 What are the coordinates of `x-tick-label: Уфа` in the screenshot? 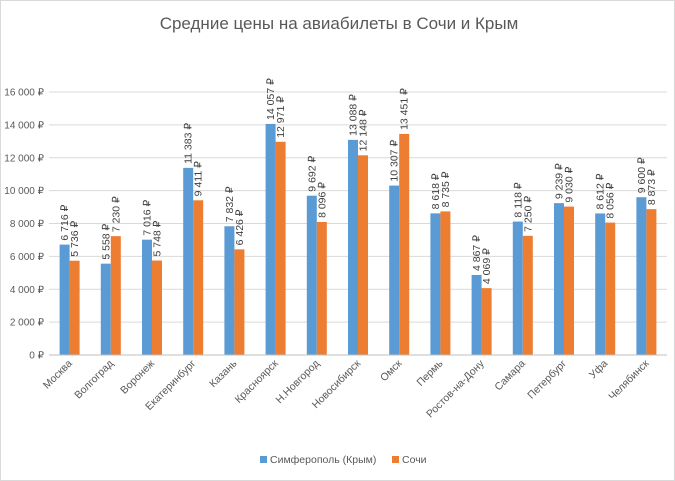 It's located at (599, 370).